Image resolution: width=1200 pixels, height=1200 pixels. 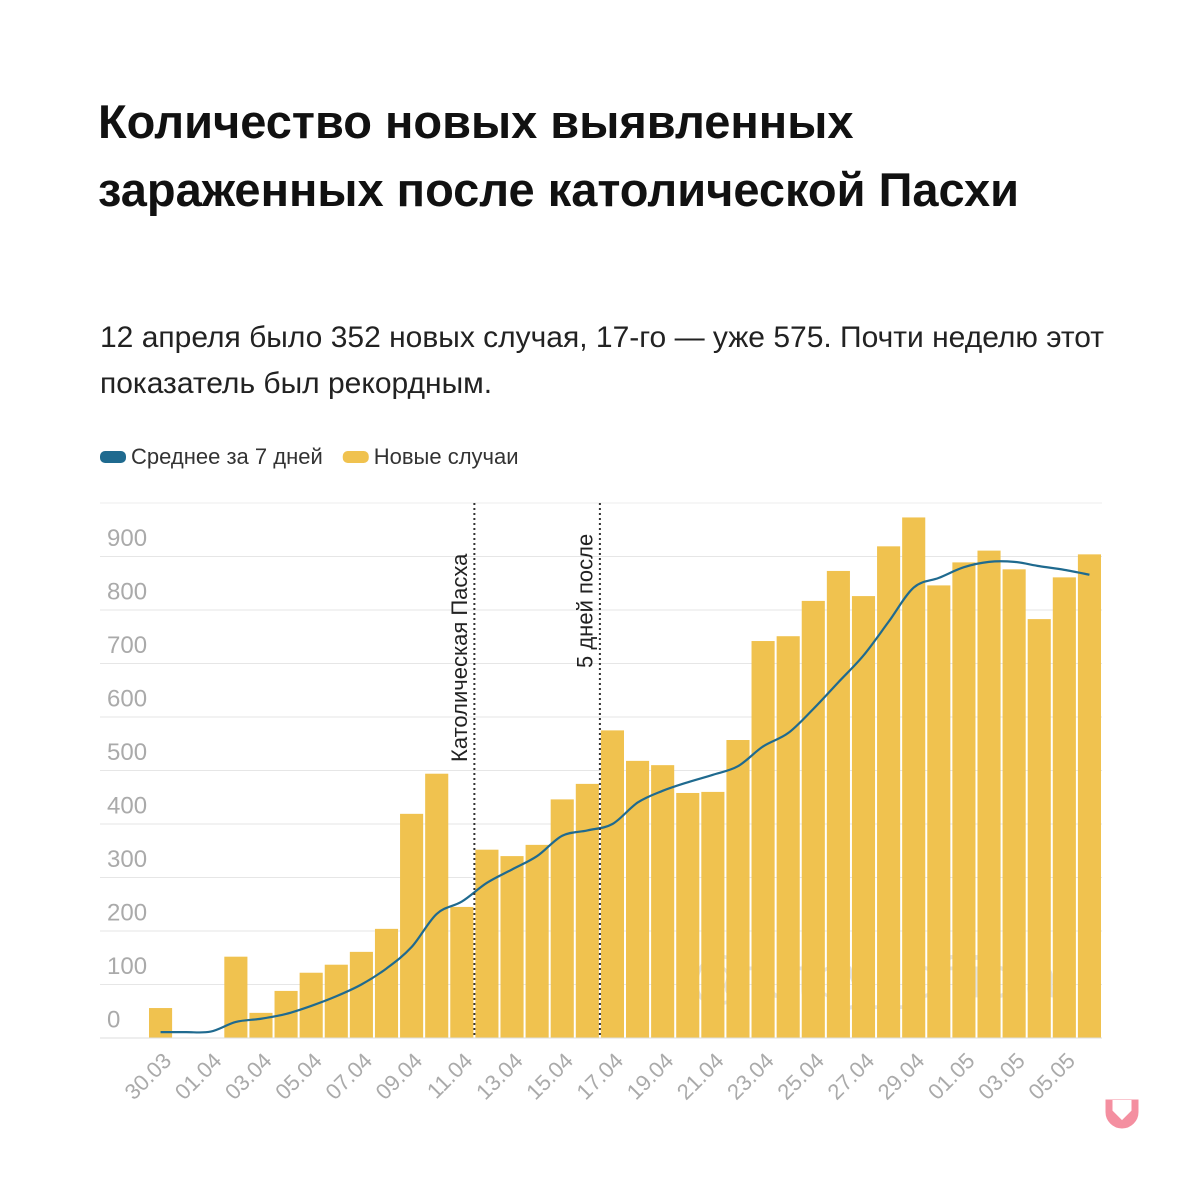 What do you see at coordinates (549, 1076) in the screenshot?
I see `x-tick-label: 15.04` at bounding box center [549, 1076].